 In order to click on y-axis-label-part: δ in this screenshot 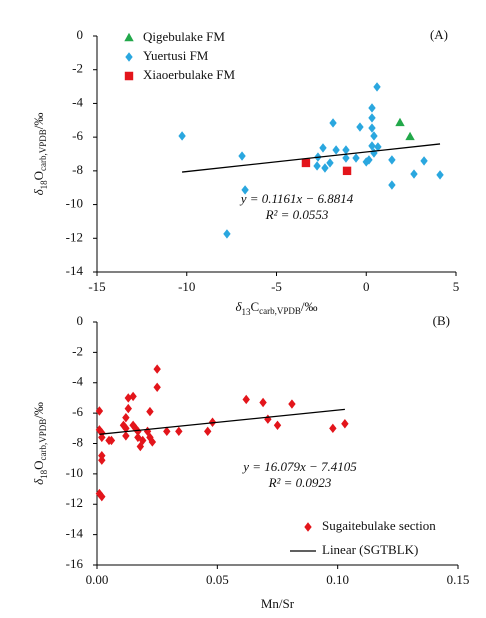, I will do `click(38, 191)`.